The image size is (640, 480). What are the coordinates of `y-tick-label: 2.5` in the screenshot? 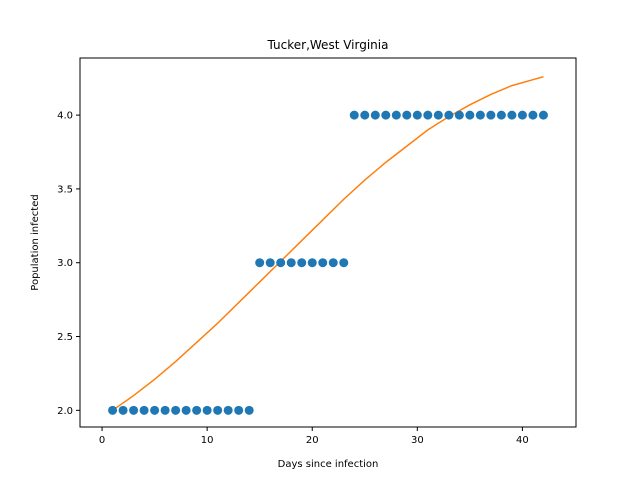 It's located at (65, 337).